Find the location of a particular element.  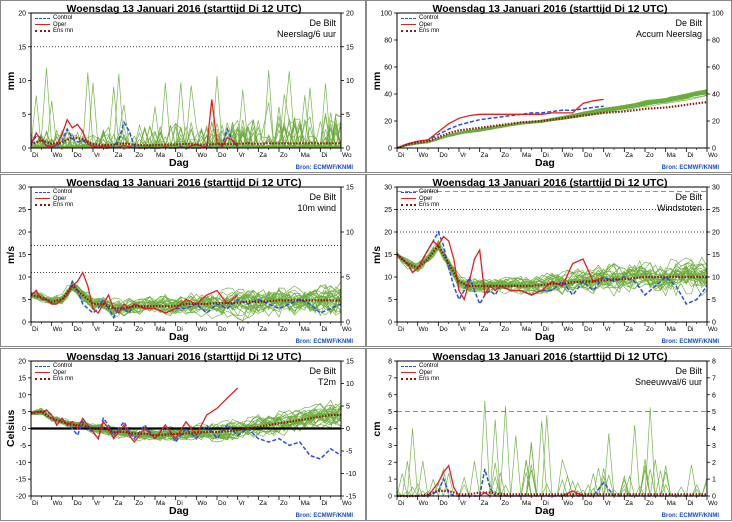

y-tick-label: 100 is located at coordinates (386, 14).